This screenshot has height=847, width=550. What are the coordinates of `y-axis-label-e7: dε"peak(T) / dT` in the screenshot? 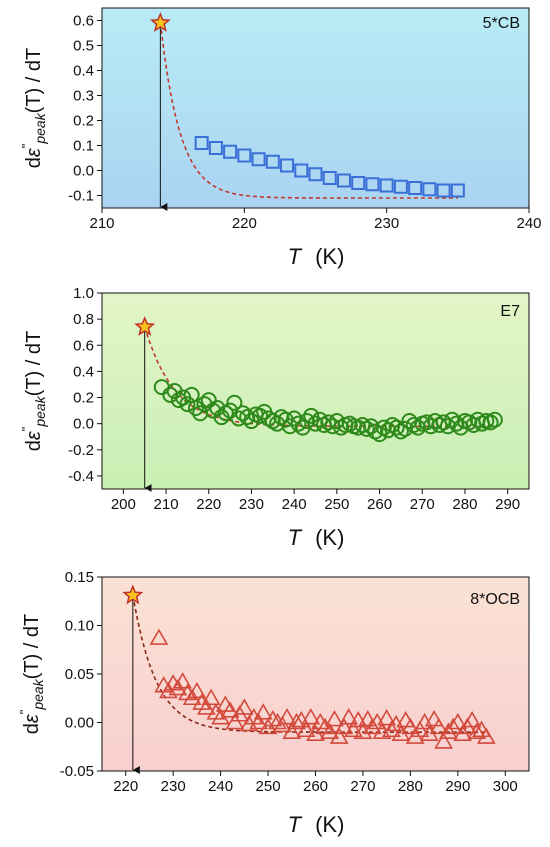 It's located at (33, 391).